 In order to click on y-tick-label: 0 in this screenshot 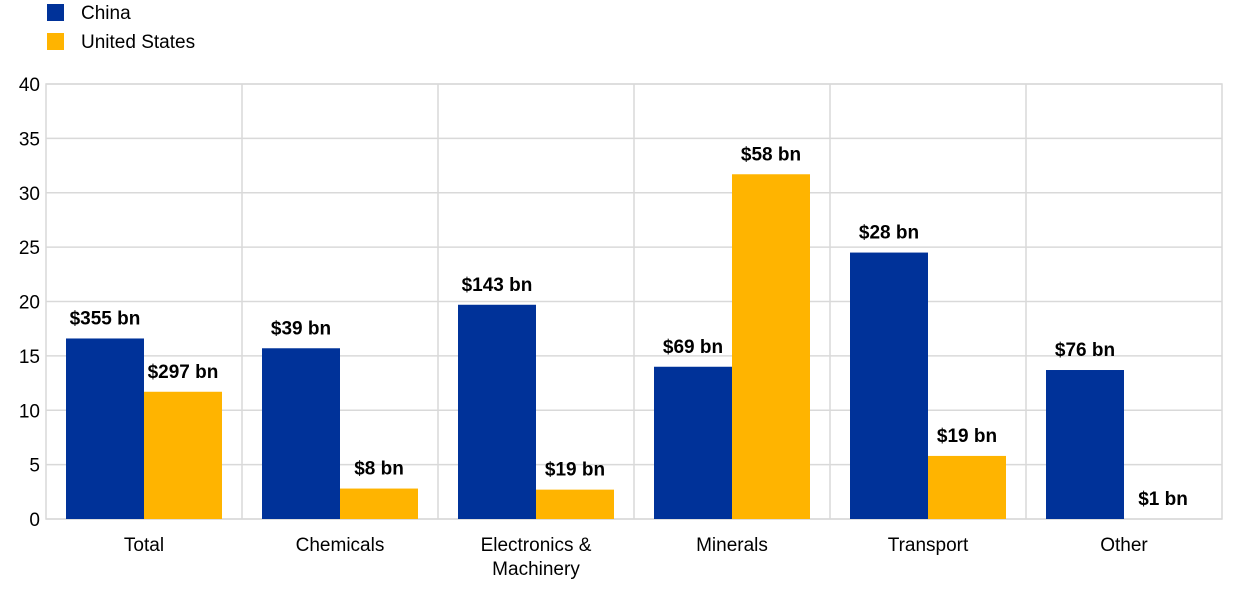, I will do `click(34, 520)`.